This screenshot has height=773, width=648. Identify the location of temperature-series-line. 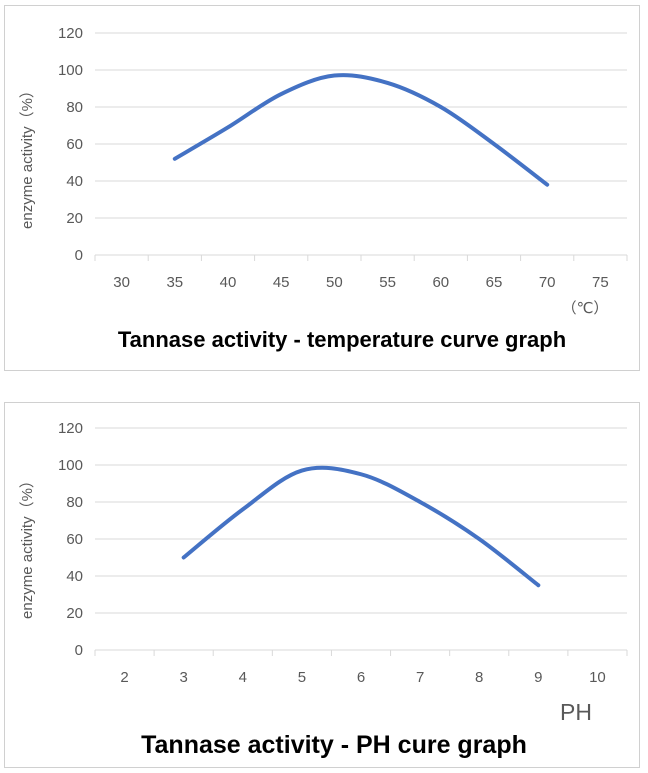
(361, 130).